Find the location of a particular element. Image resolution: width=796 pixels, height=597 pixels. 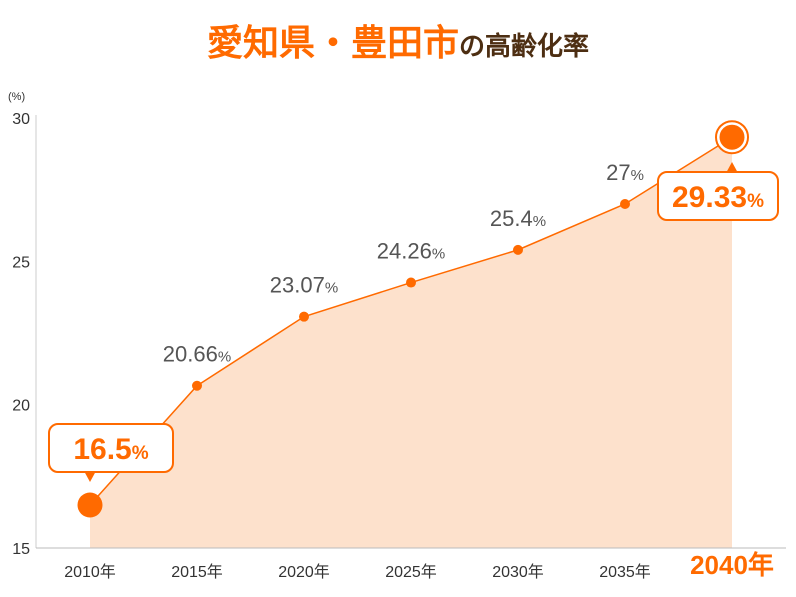

value-label: 16.5% is located at coordinates (110, 449).